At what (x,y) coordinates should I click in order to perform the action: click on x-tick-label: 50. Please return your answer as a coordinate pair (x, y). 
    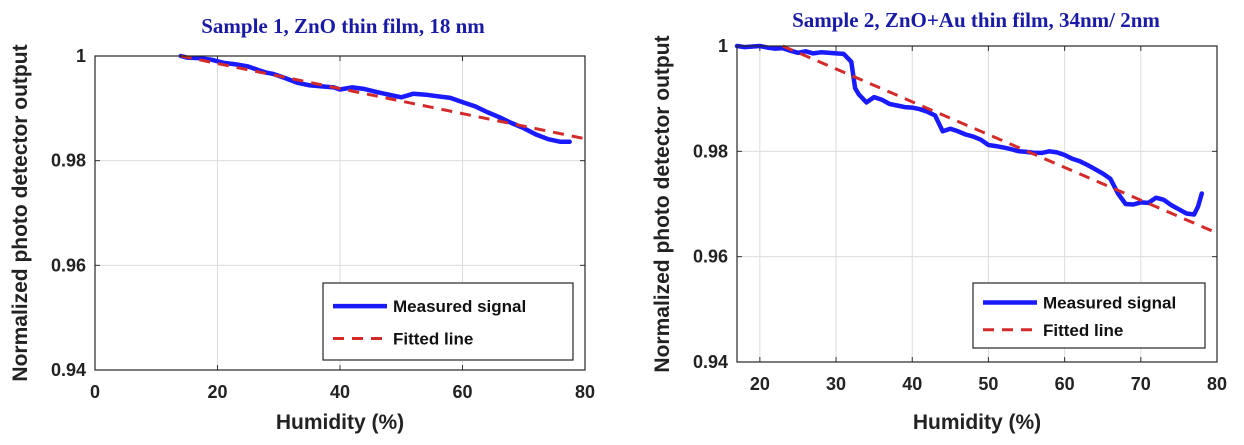
    Looking at the image, I should click on (988, 384).